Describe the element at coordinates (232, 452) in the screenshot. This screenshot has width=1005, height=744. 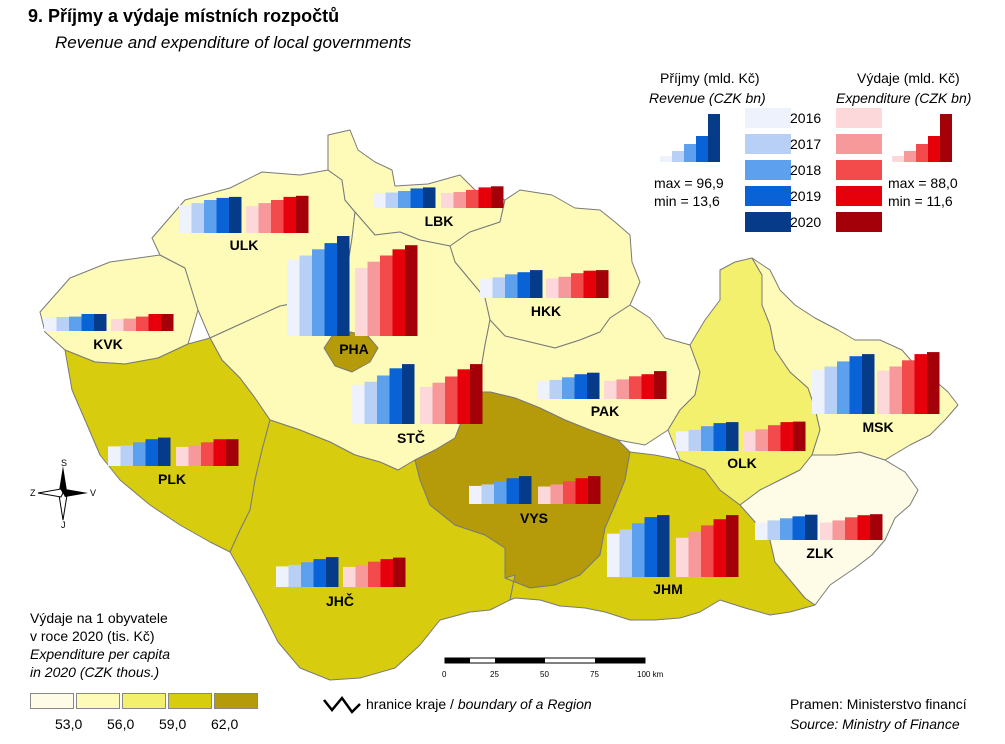
I see `bar-expenditure-plk-2020` at that location.